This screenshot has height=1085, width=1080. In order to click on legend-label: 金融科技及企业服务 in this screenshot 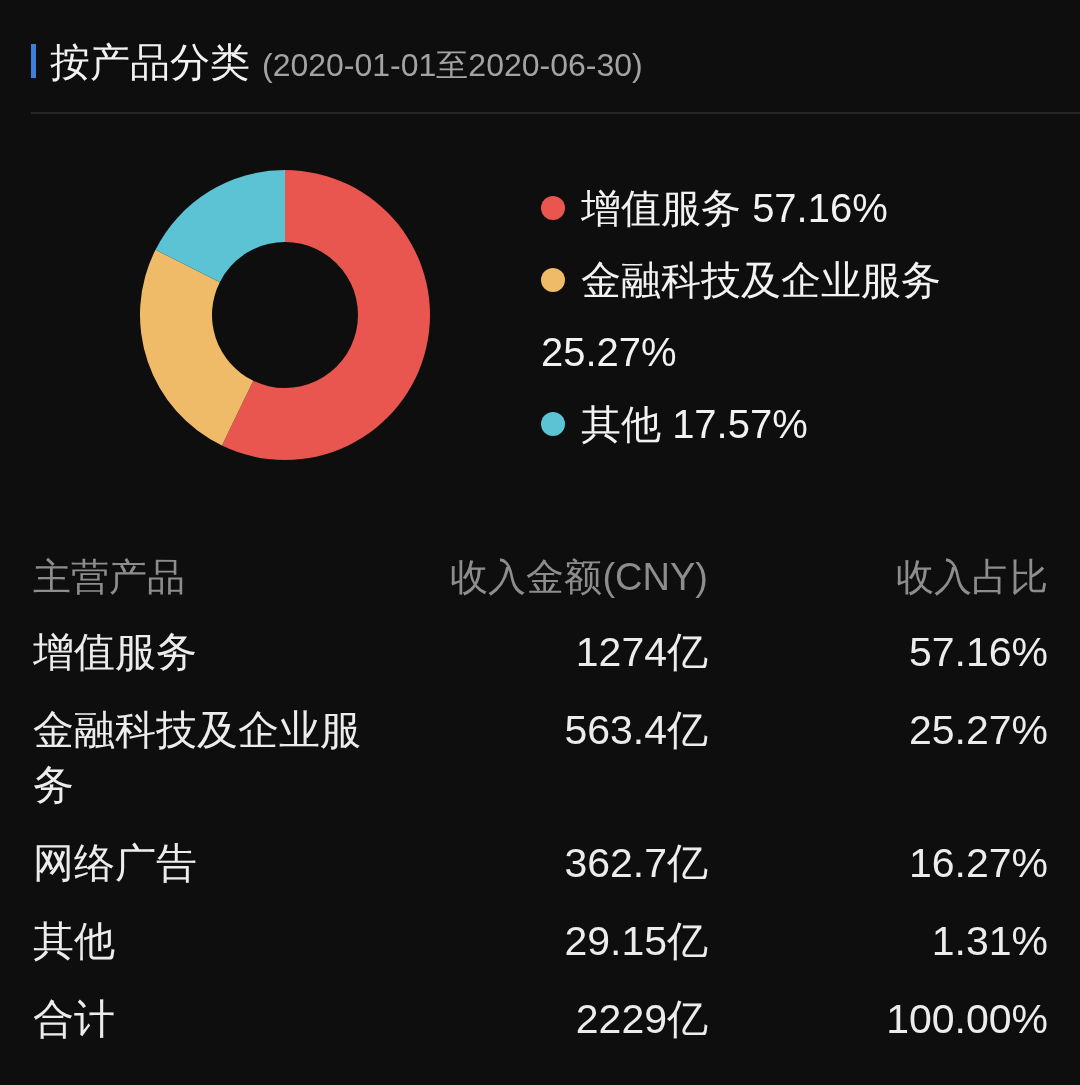, I will do `click(761, 280)`.